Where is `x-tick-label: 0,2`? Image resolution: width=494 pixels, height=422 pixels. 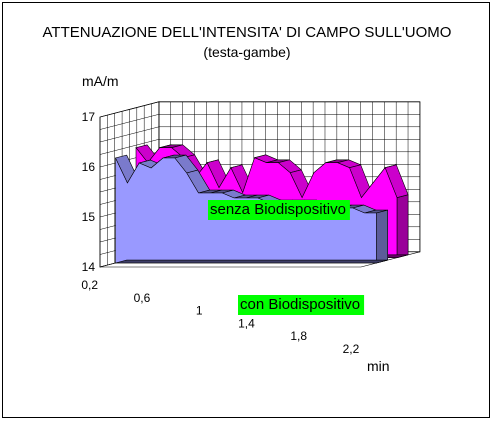
x-tick-label: 0,2 is located at coordinates (89, 285).